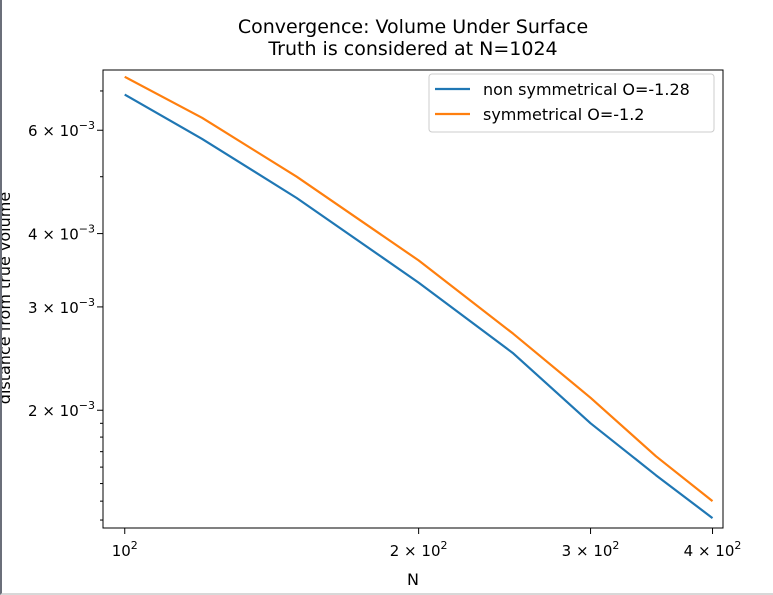 This screenshot has width=773, height=595. Describe the element at coordinates (413, 579) in the screenshot. I see `x-axis-label: N` at that location.